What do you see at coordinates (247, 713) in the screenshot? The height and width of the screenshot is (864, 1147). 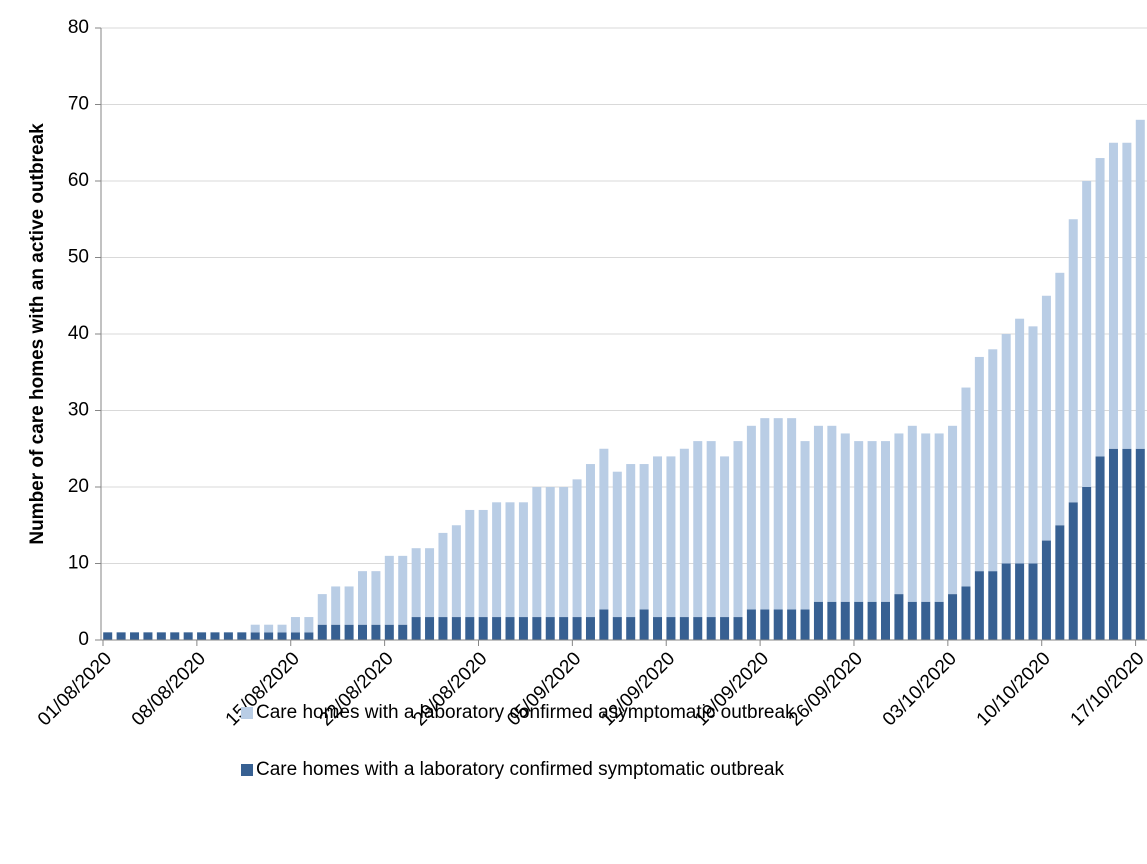 I see `legend-swatch` at bounding box center [247, 713].